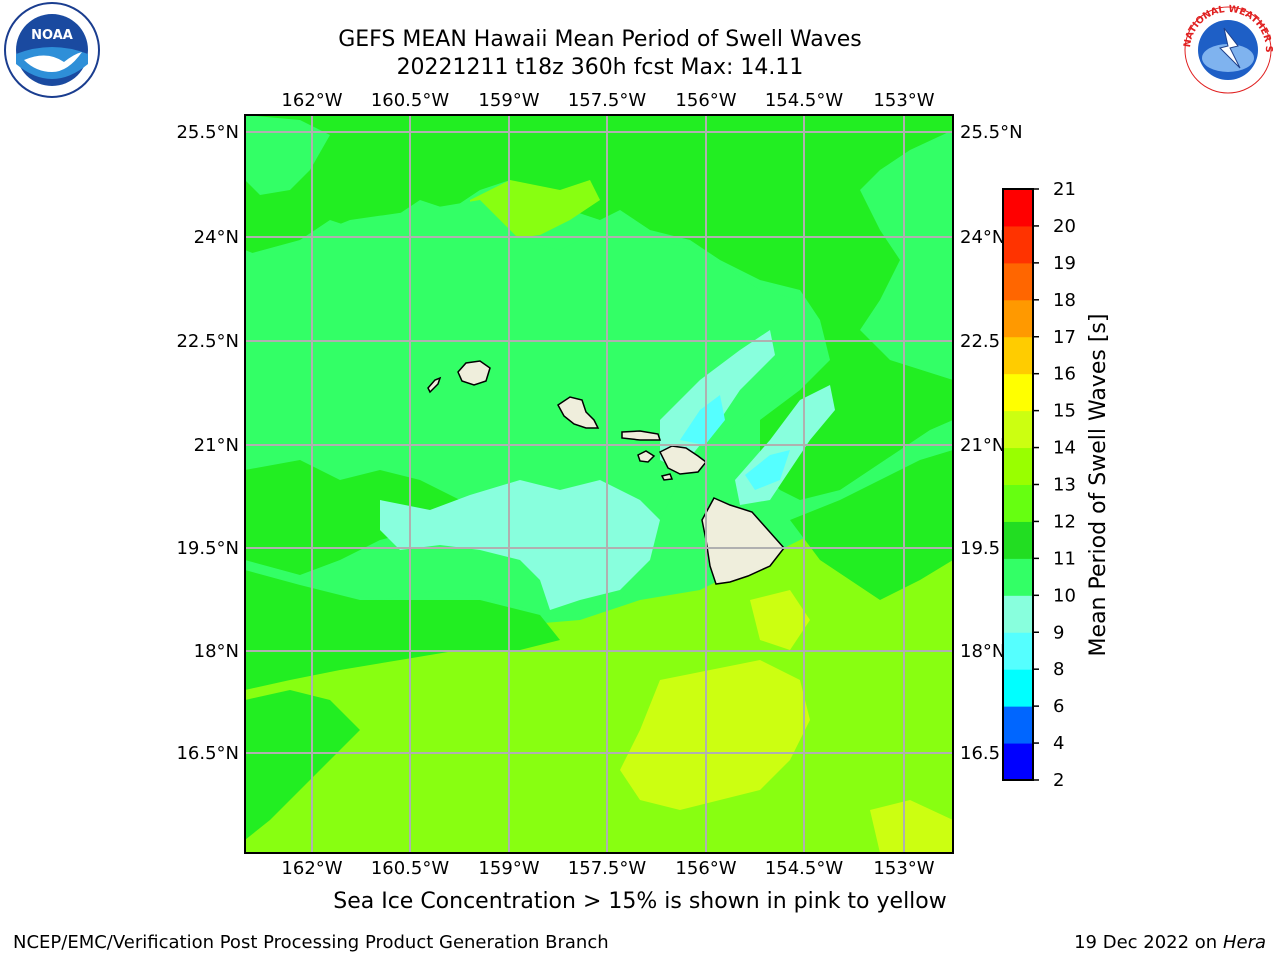  Describe the element at coordinates (667, 477) in the screenshot. I see `island-kahoolawe` at that location.